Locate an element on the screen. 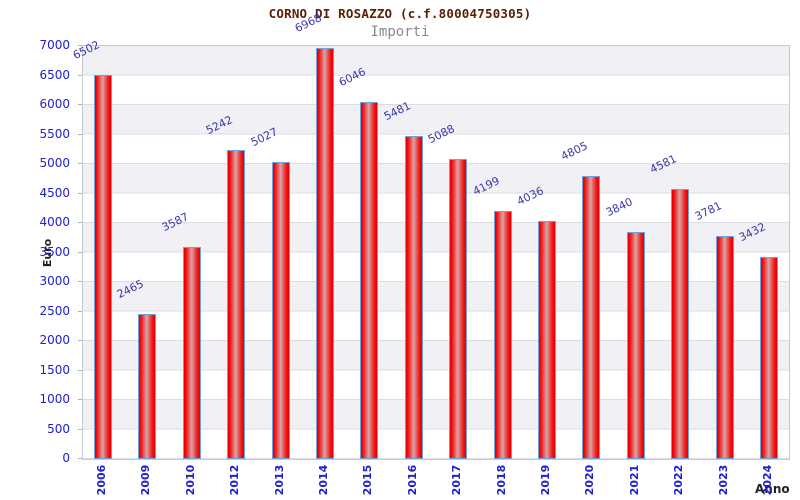 The image size is (800, 500). y-tick-label: 1500 is located at coordinates (54, 369).